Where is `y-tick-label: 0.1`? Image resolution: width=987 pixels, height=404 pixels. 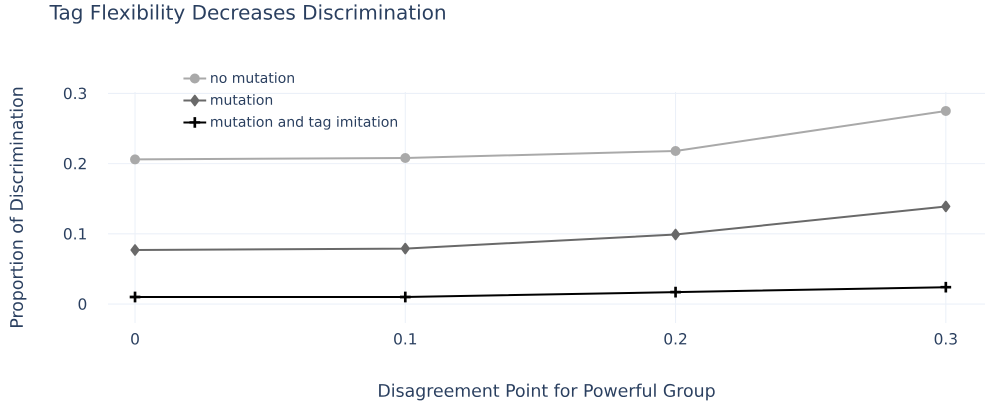
y-tick-label: 0.1 is located at coordinates (75, 234).